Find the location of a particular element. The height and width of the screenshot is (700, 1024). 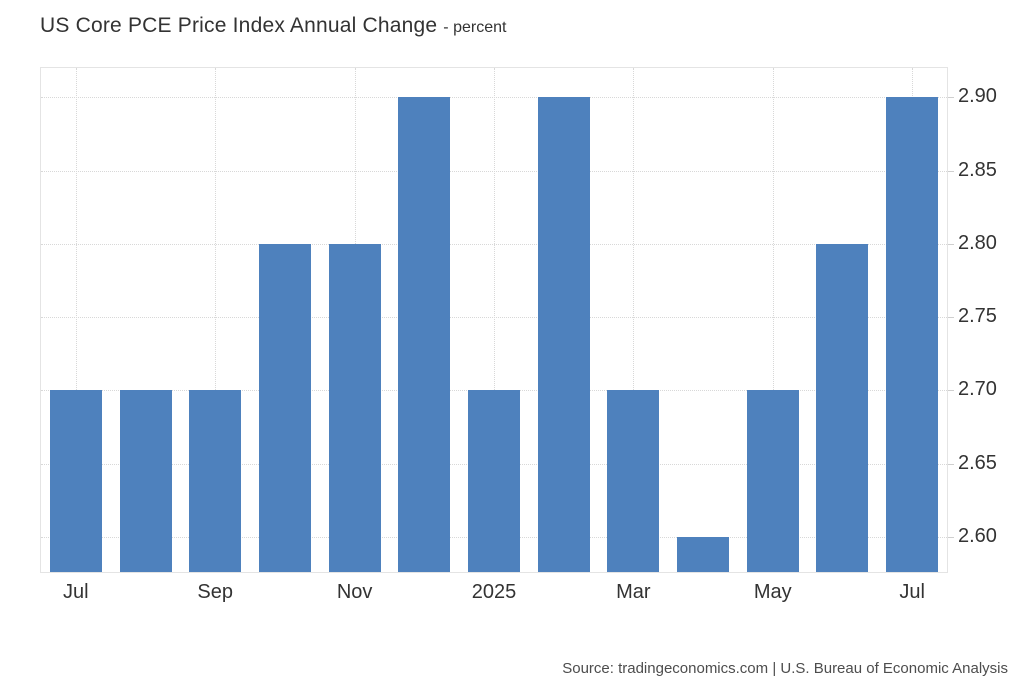

x-axis-label: Sep is located at coordinates (215, 592).